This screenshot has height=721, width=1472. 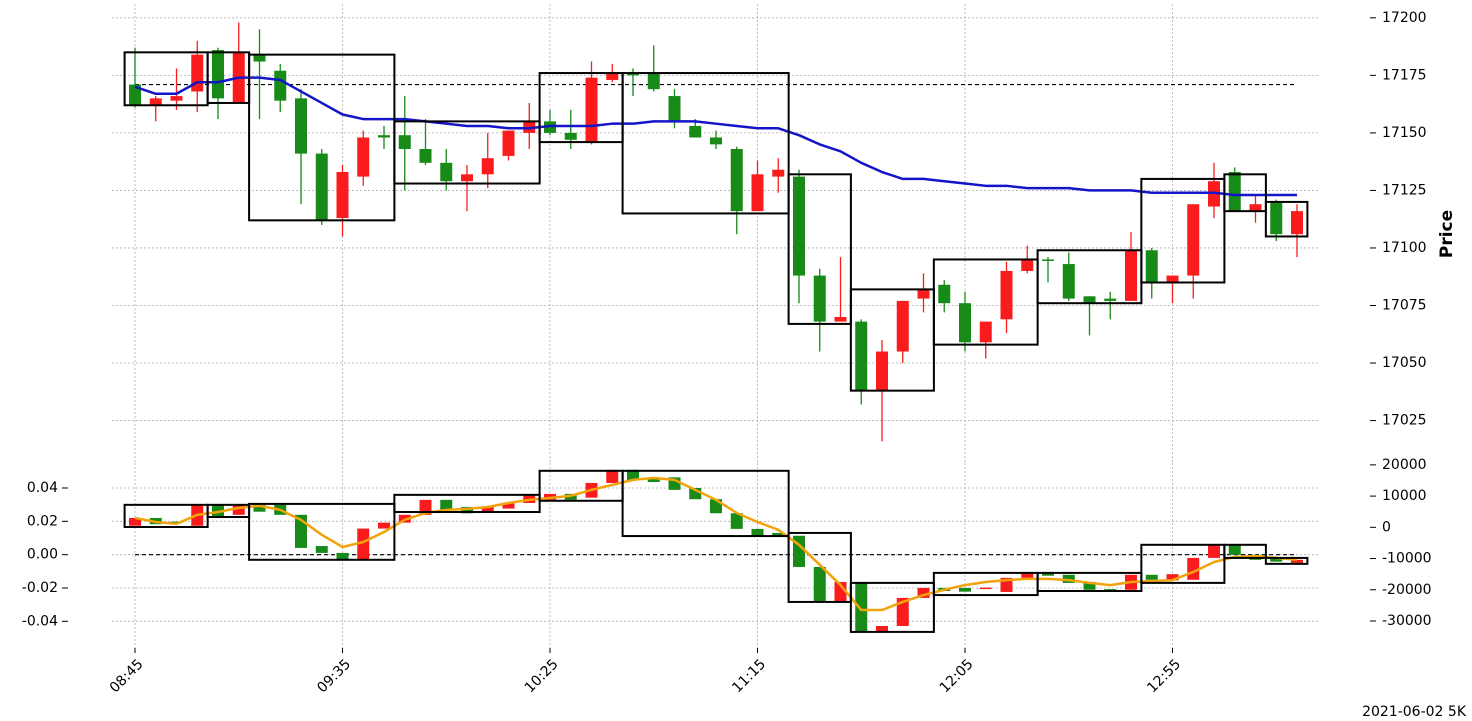 What do you see at coordinates (42, 555) in the screenshot?
I see `y-tick-label: 0.00` at bounding box center [42, 555].